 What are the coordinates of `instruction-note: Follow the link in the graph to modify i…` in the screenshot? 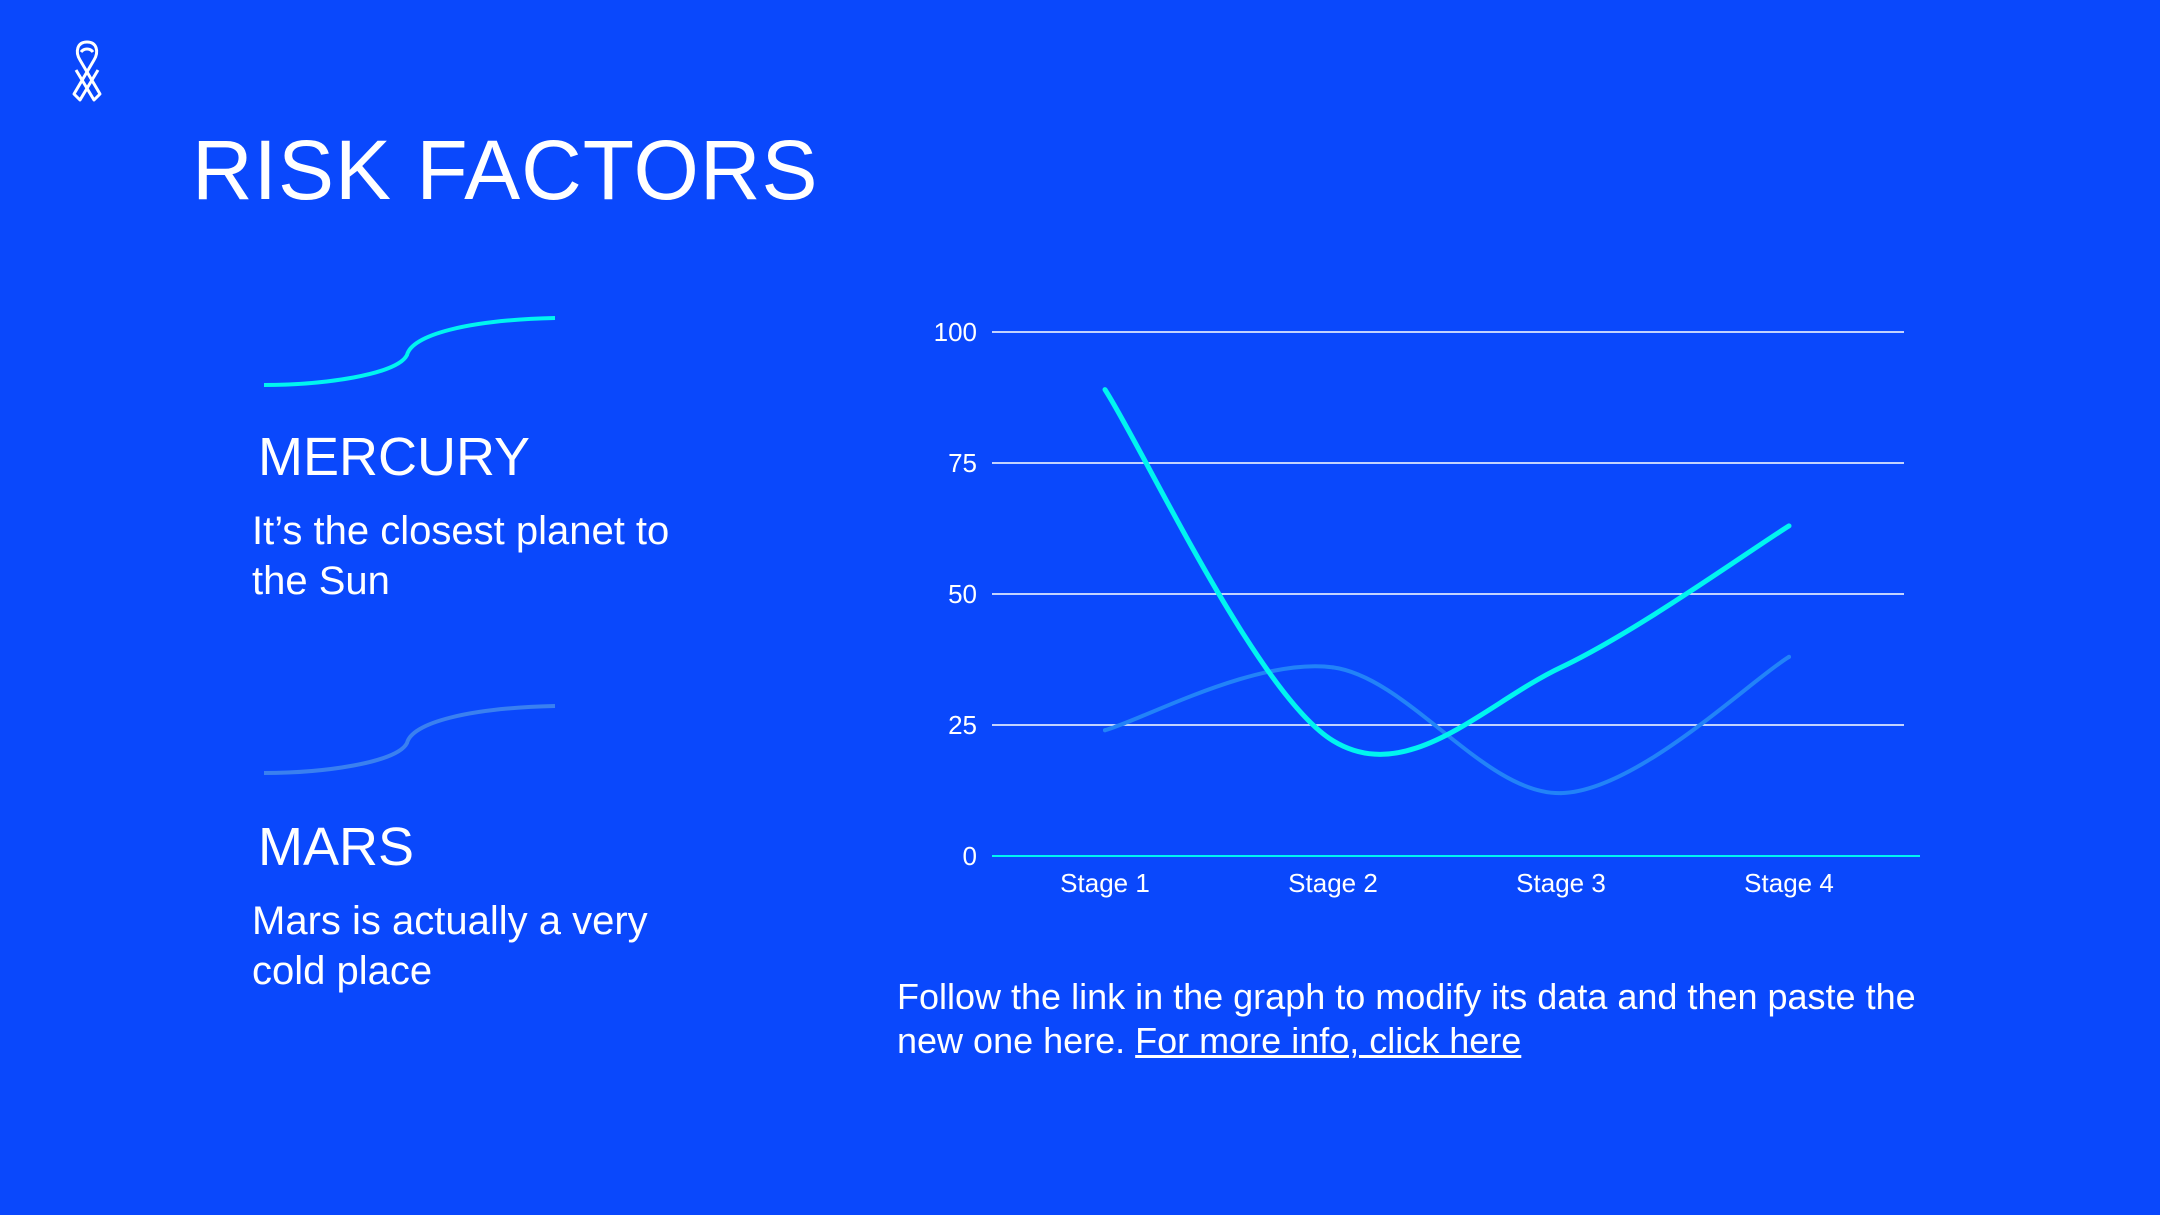 It's located at (1427, 1019).